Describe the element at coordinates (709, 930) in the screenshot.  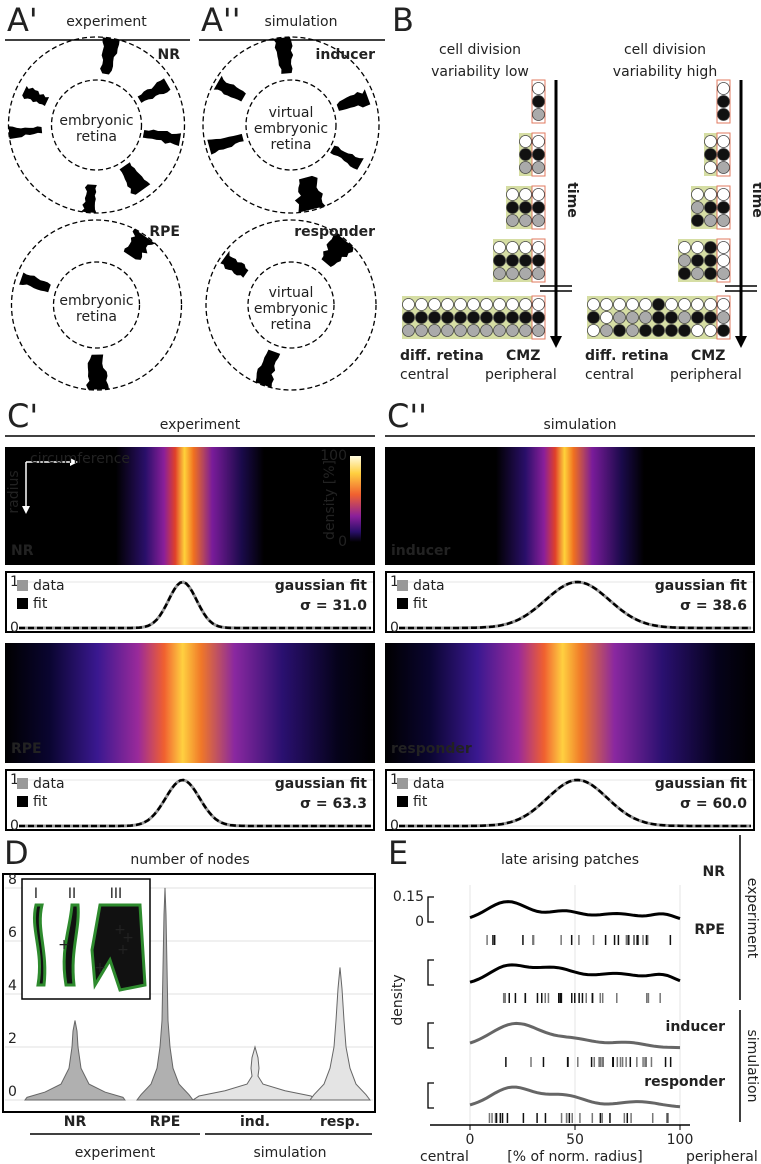
I see `row-label: RPE` at that location.